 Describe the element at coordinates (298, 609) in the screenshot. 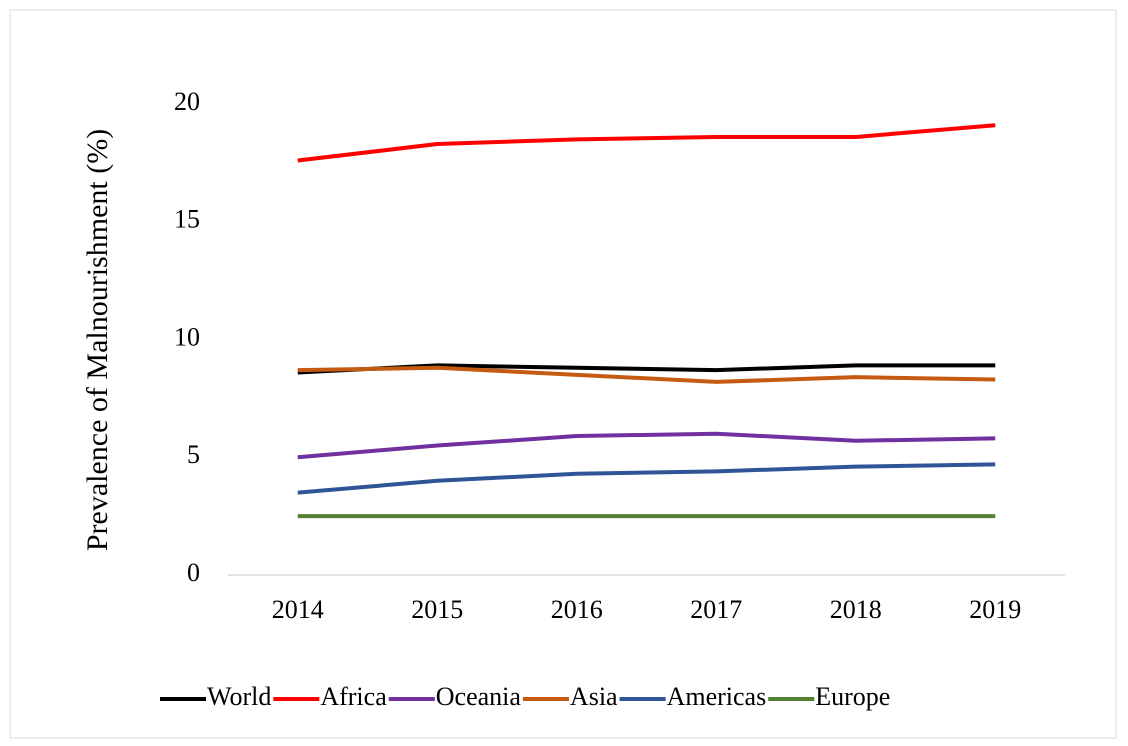

I see `x-tick-label: 2014` at that location.